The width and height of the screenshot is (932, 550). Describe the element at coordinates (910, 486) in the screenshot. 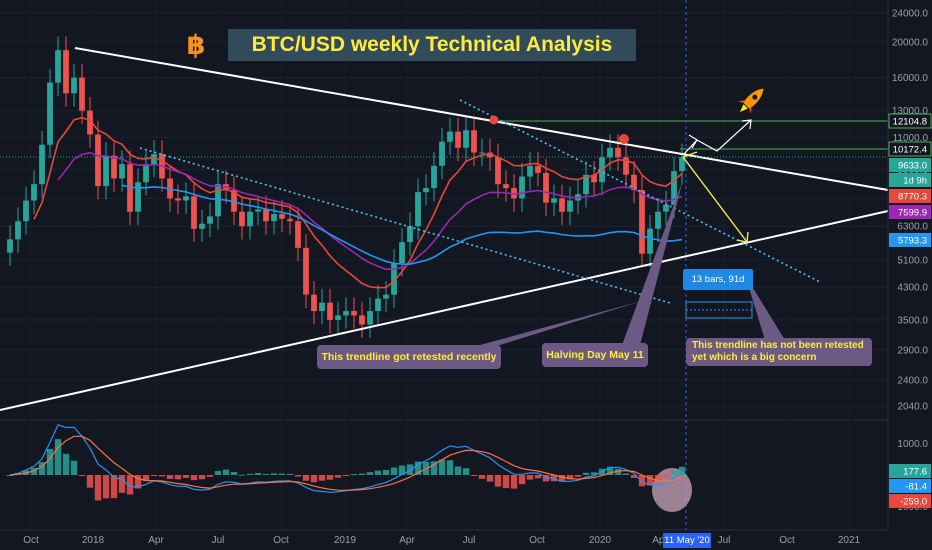

I see `macd-tag` at that location.